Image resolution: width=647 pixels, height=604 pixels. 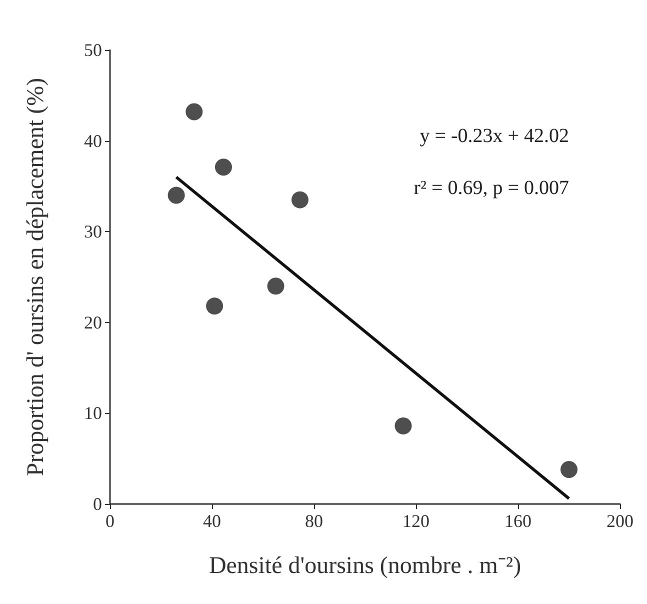 I want to click on x-tick-label: 0, so click(x=110, y=521).